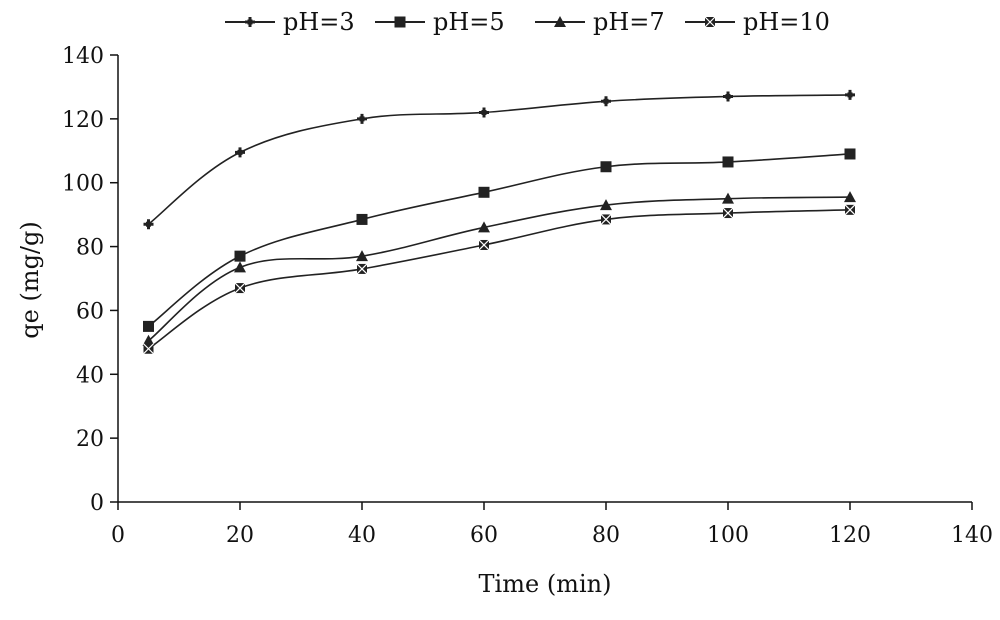 This screenshot has width=1000, height=620. Describe the element at coordinates (469, 22) in the screenshot. I see `legend-label: pH=5` at that location.